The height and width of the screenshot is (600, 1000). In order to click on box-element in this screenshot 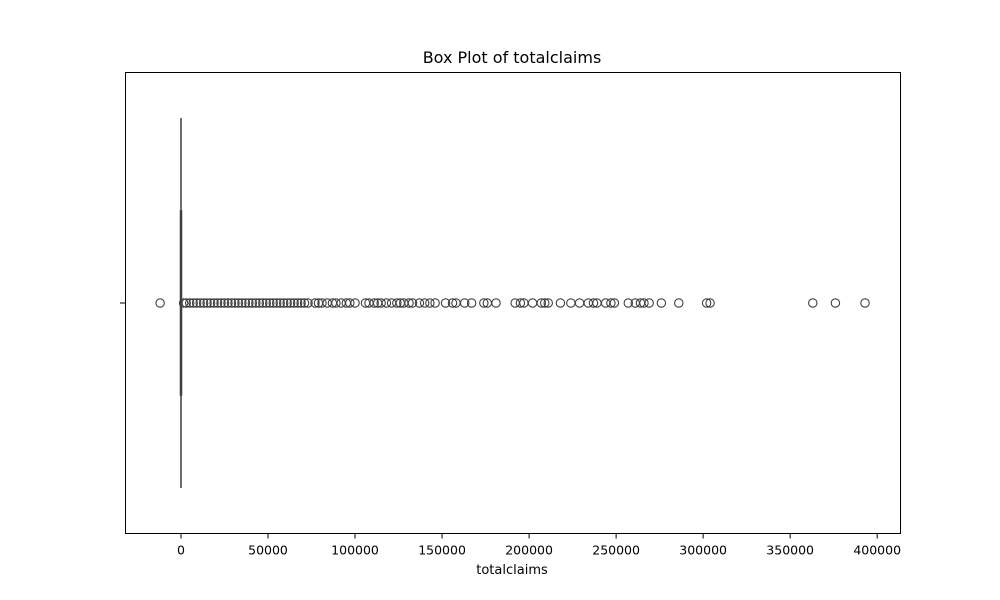, I will do `click(181, 303)`.